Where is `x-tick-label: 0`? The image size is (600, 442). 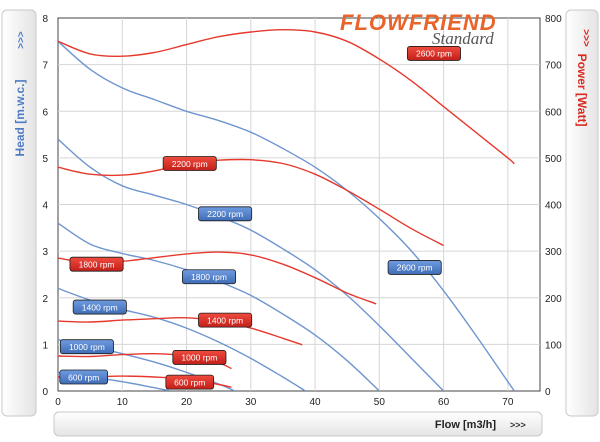
x-tick-label: 0 is located at coordinates (58, 402).